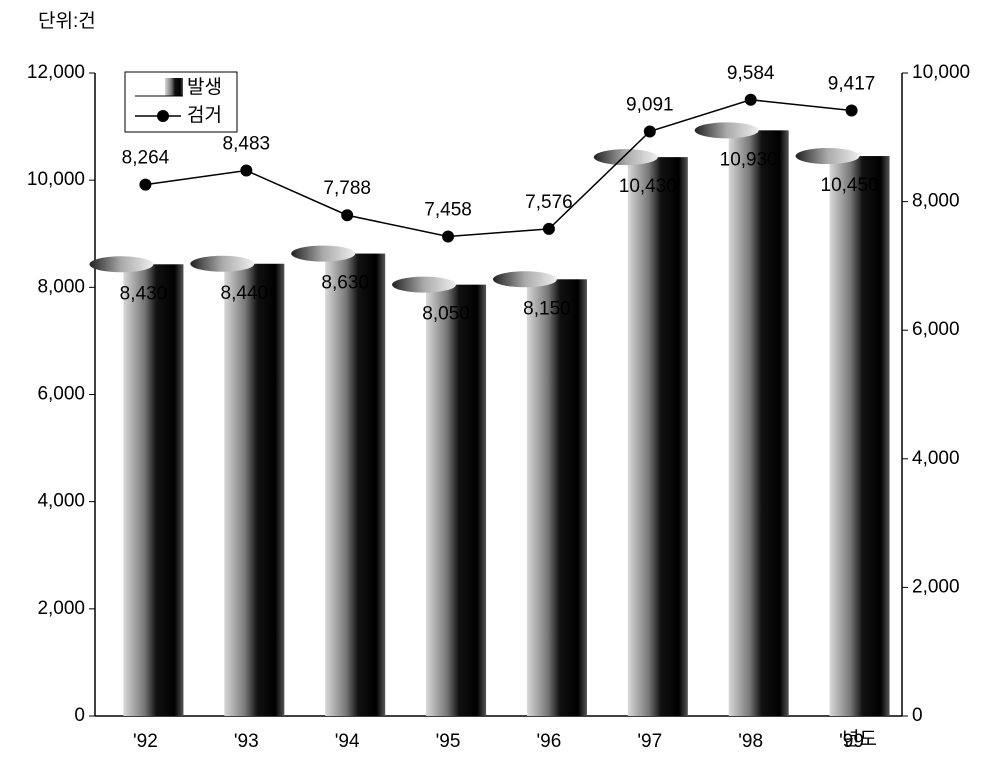  What do you see at coordinates (144, 293) in the screenshot?
I see `bar-value-label: 8,430` at bounding box center [144, 293].